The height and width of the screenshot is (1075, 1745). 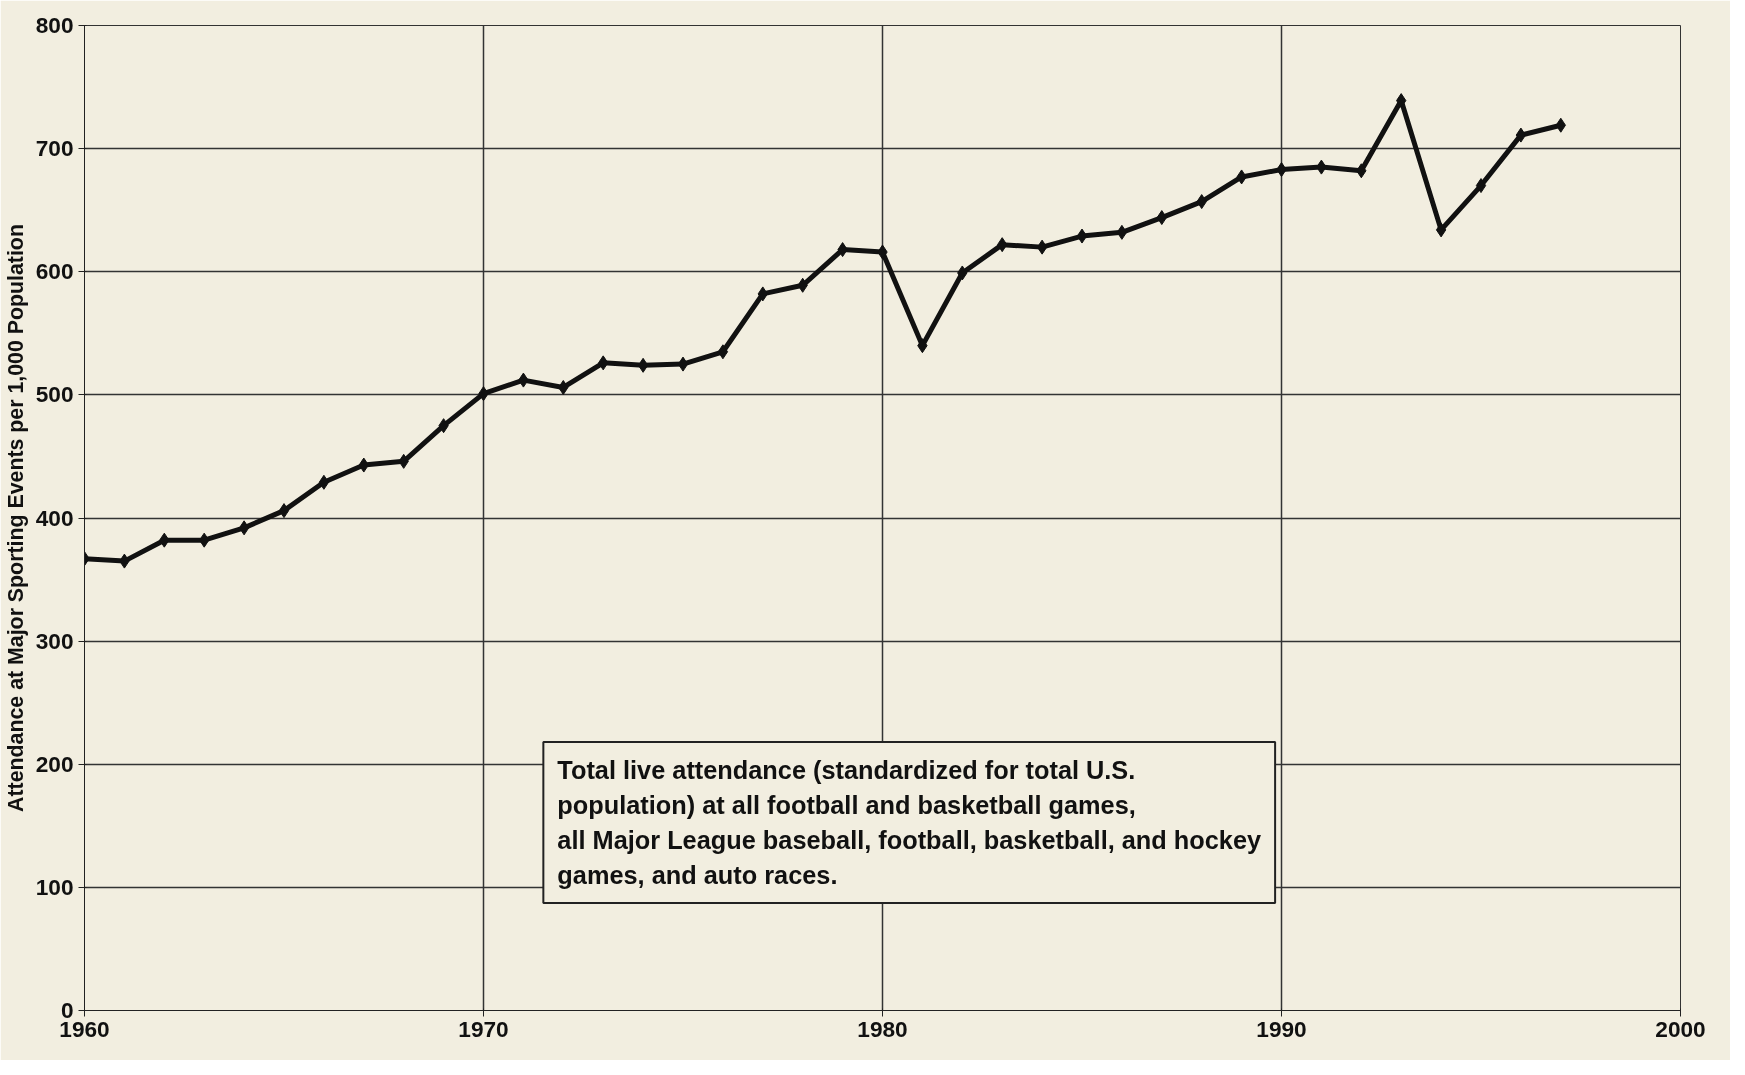 What do you see at coordinates (54, 25) in the screenshot?
I see `y-tick-label: 800` at bounding box center [54, 25].